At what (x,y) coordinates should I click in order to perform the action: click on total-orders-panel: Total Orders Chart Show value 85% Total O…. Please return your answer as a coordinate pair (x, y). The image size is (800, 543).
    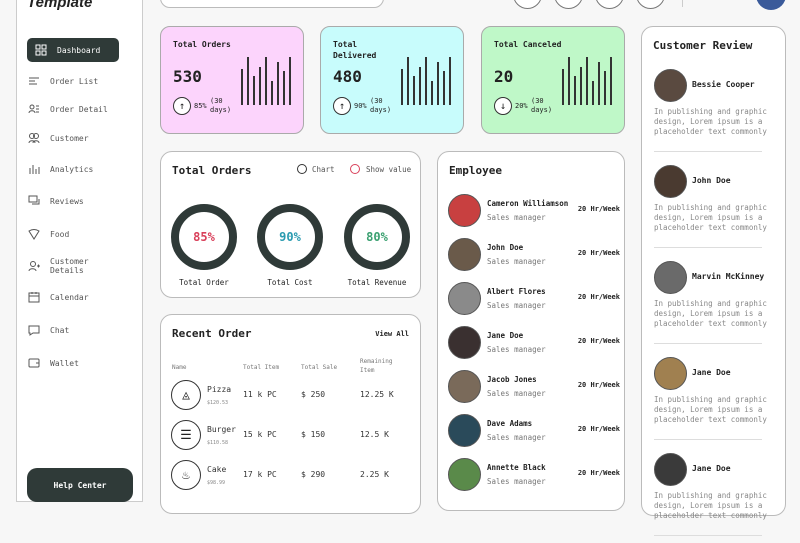
    Looking at the image, I should click on (290, 224).